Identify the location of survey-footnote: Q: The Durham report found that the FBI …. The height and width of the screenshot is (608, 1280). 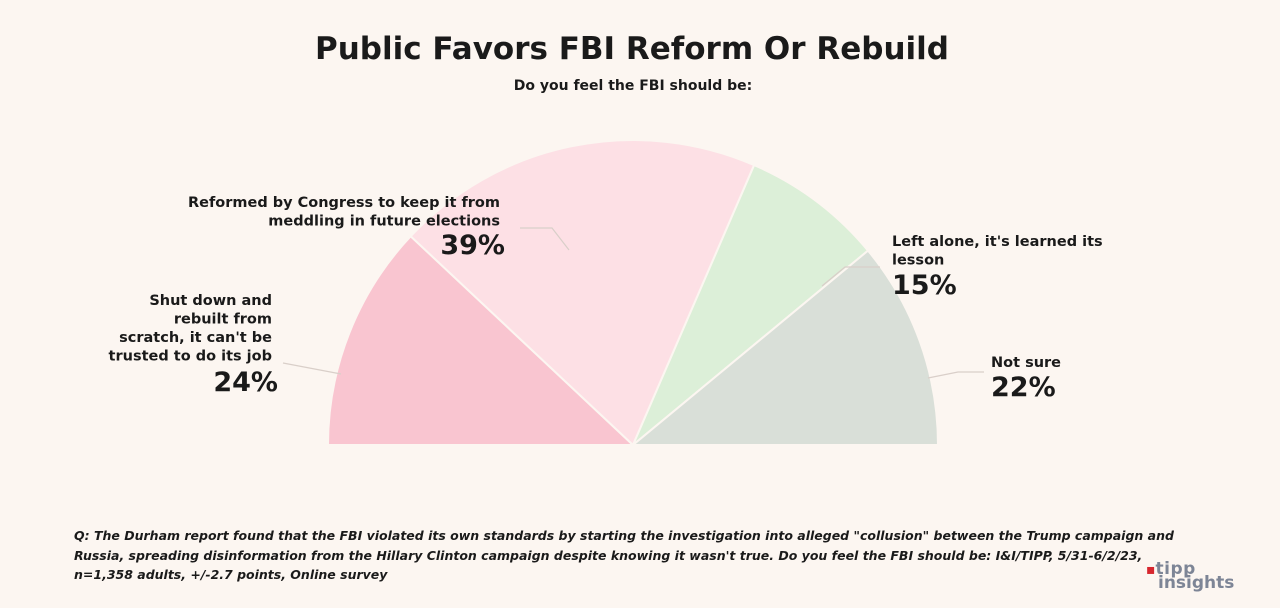
(624, 555).